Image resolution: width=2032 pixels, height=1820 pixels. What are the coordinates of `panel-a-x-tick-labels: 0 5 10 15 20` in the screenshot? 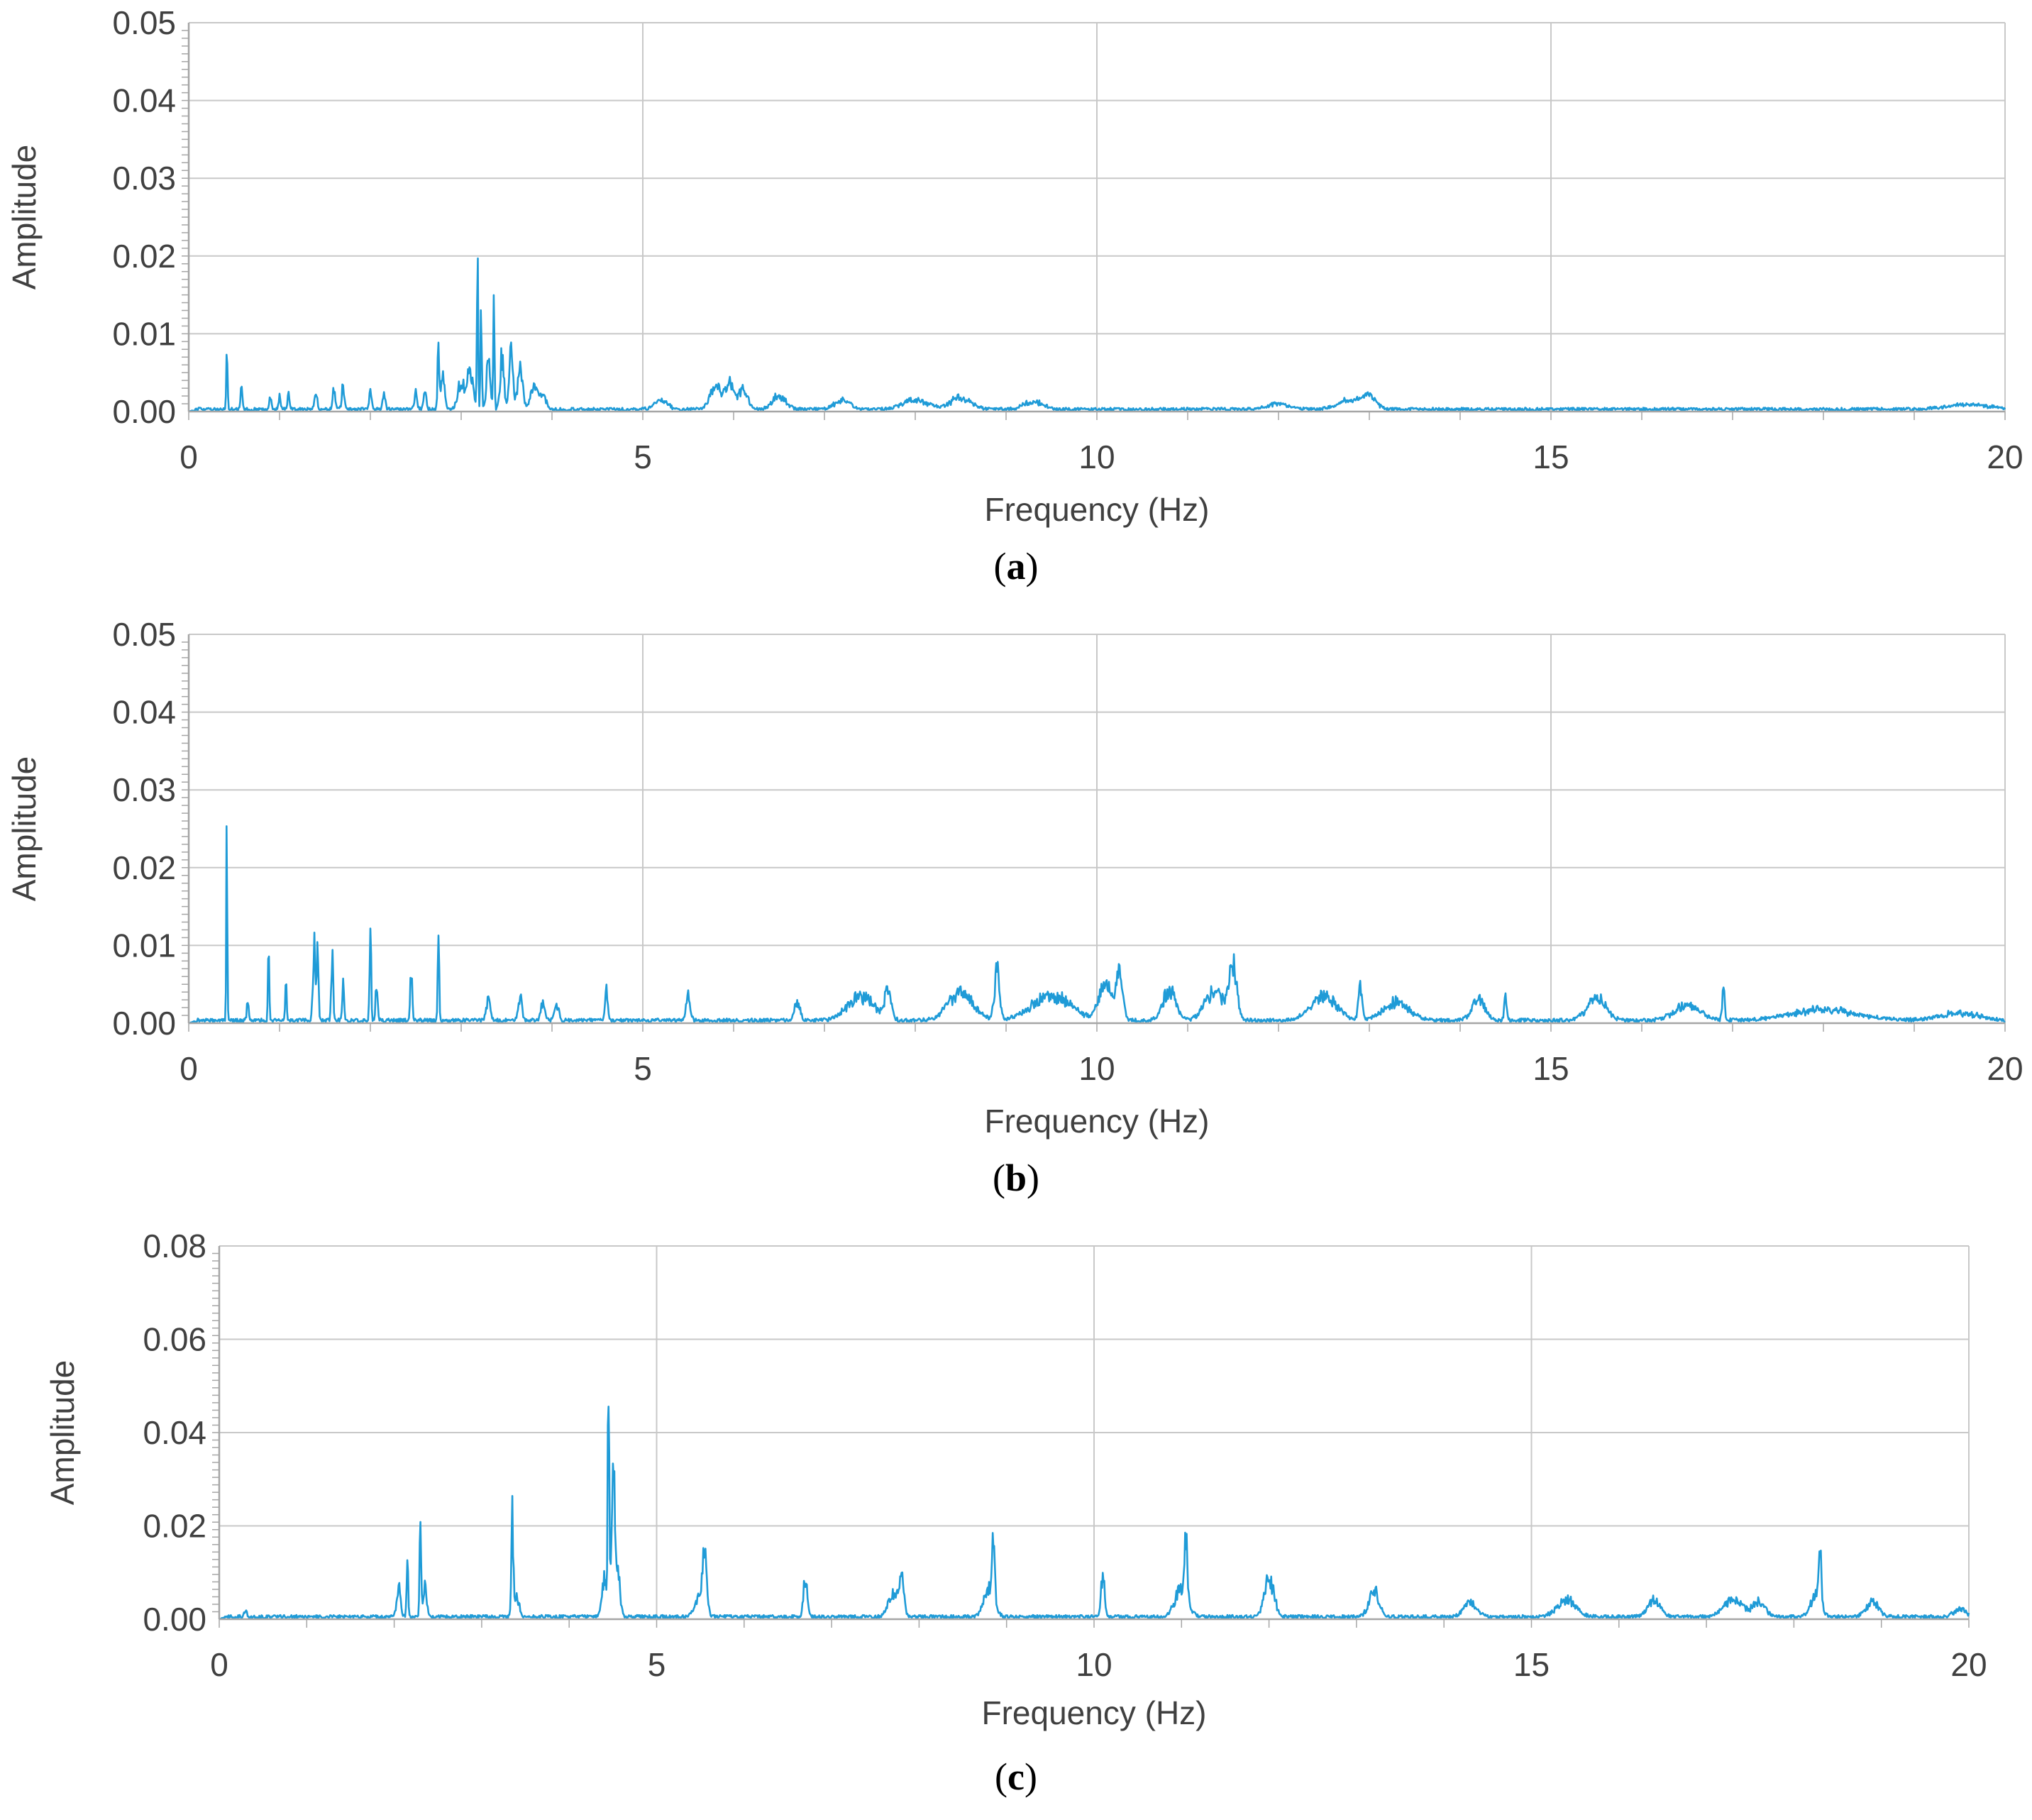 It's located at (1101, 457).